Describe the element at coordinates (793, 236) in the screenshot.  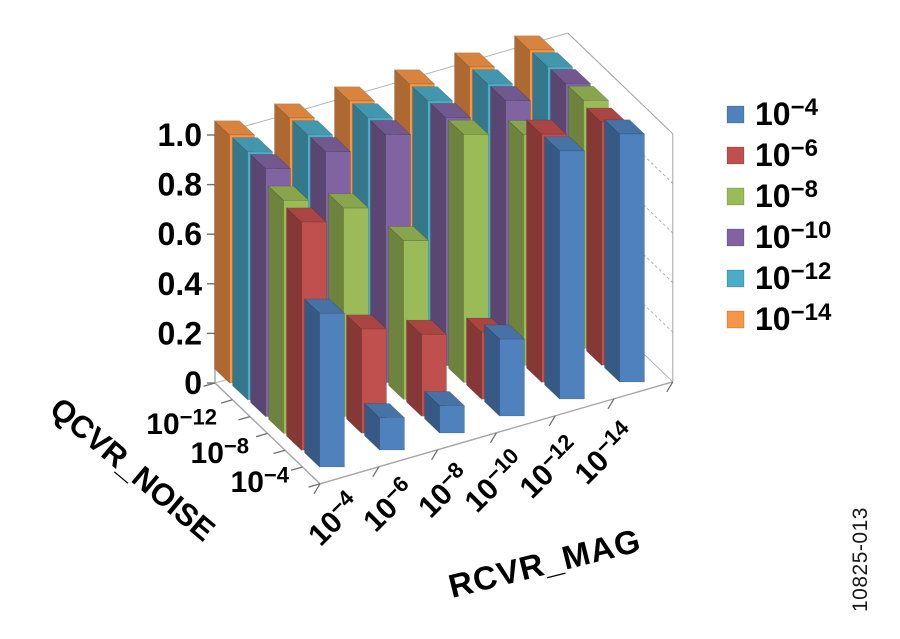
I see `legend-label: 10−10` at that location.